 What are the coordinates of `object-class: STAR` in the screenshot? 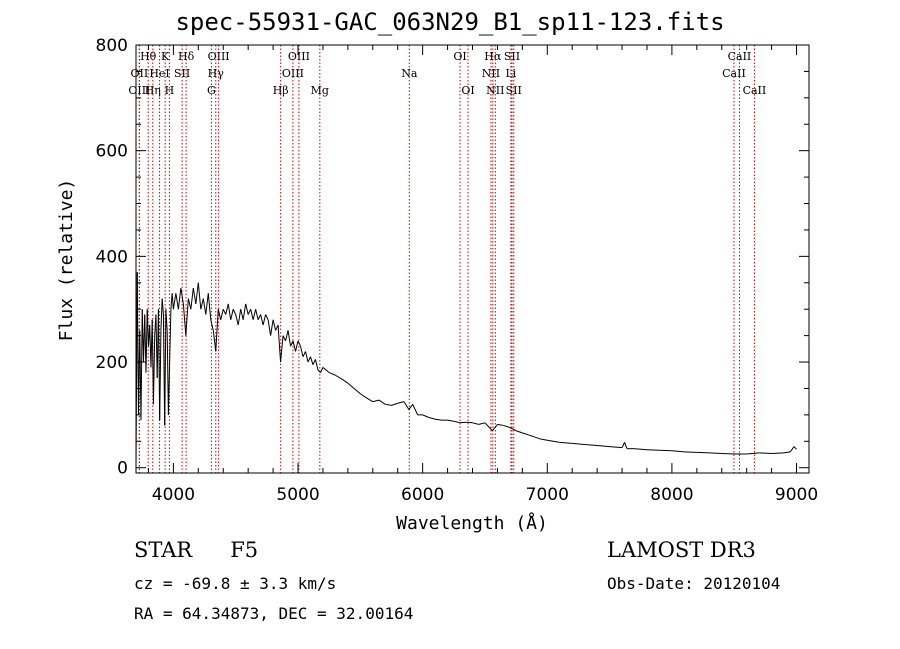 It's located at (163, 550).